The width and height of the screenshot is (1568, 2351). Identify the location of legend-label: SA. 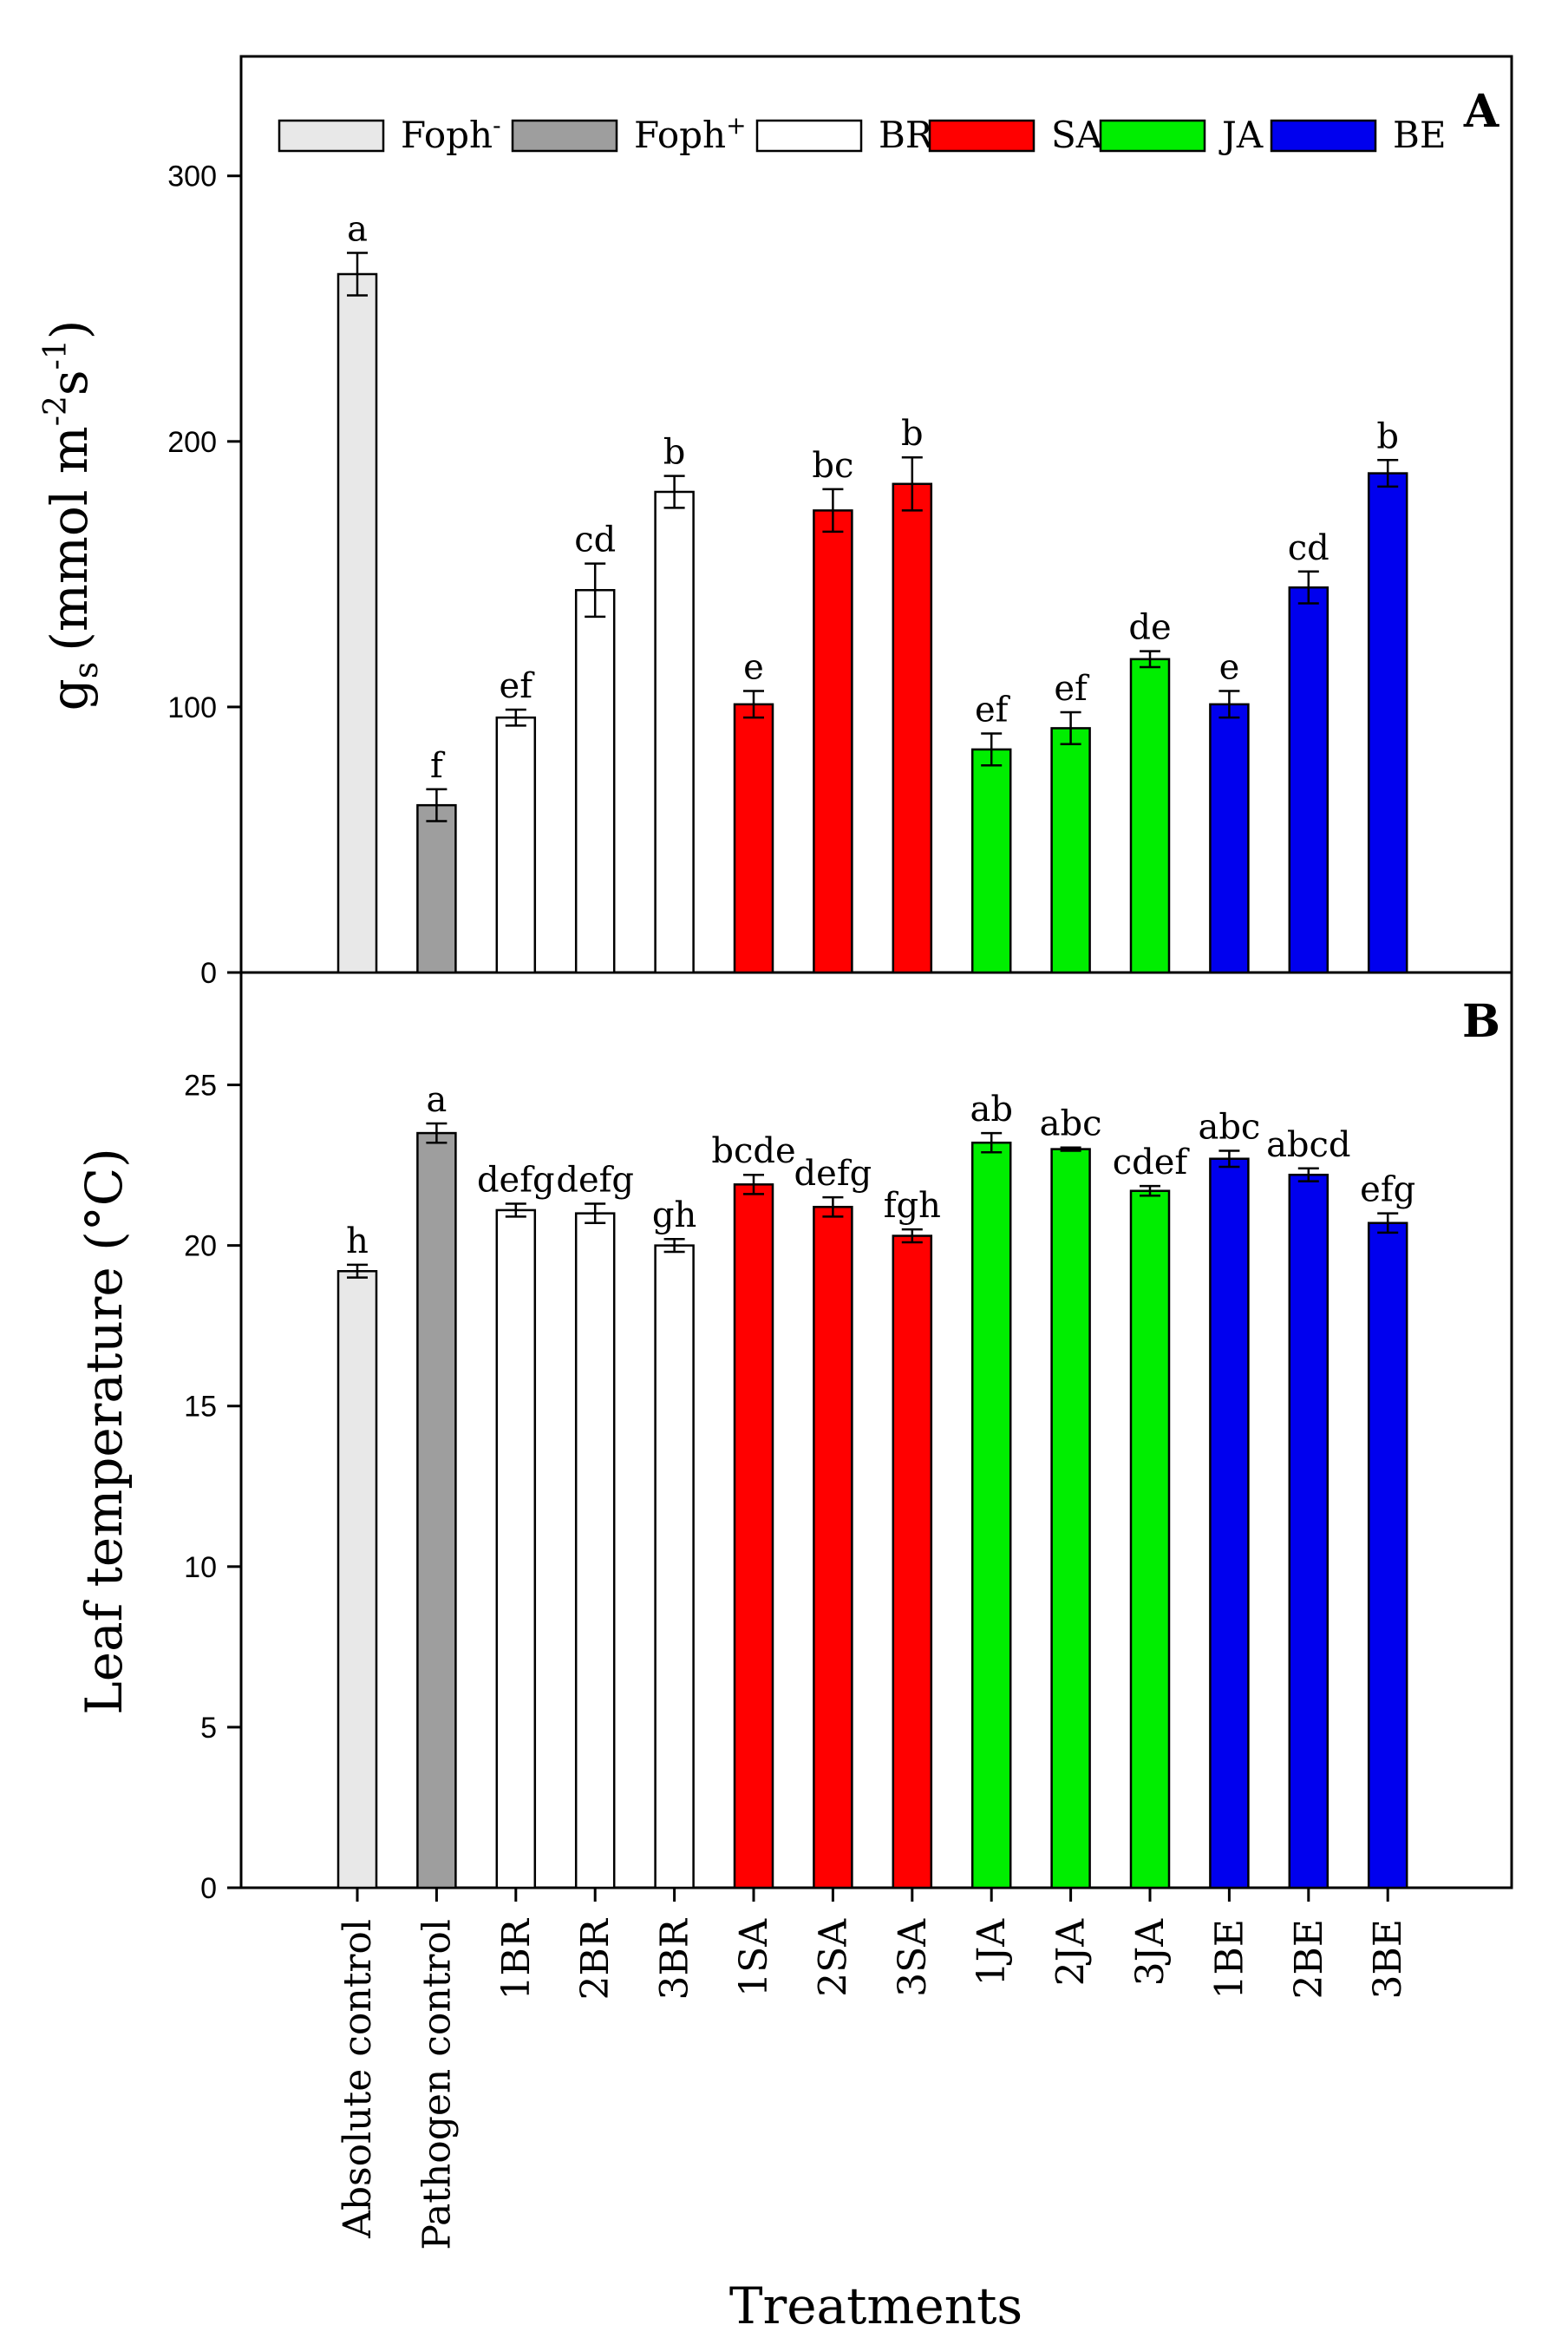
(1077, 135).